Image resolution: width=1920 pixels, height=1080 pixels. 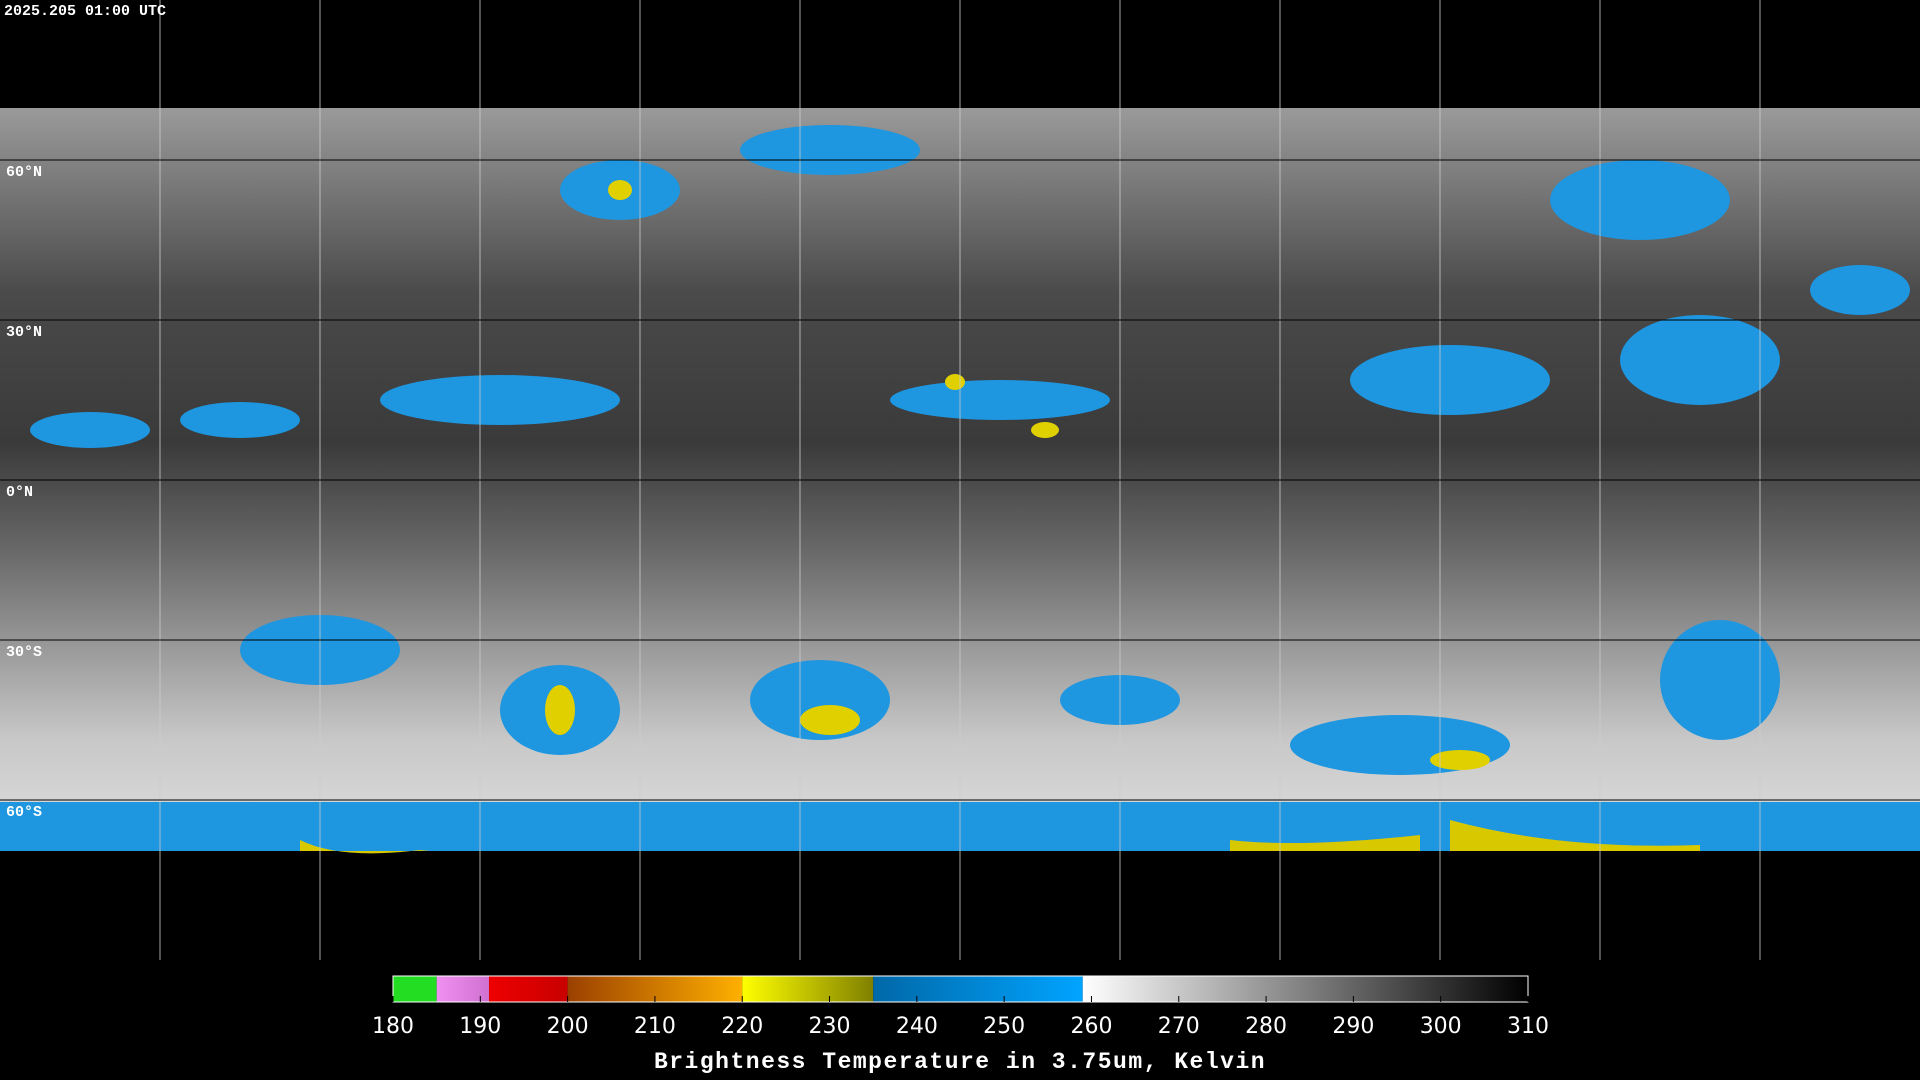 I want to click on colorbar-tick-label: 230, so click(x=830, y=1026).